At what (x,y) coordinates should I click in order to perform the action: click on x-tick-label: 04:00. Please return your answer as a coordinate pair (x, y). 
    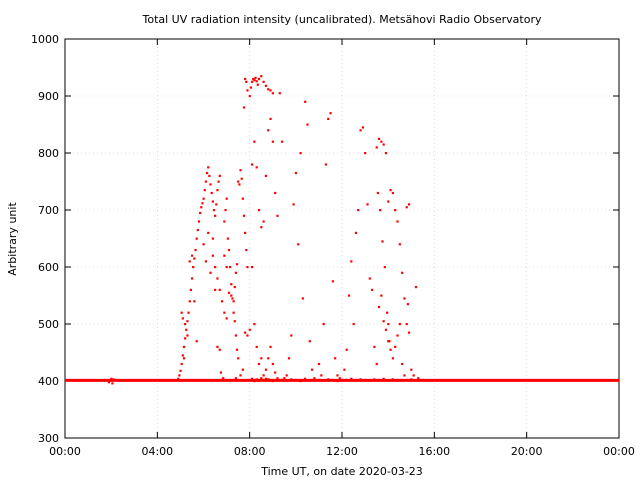
    Looking at the image, I should click on (157, 451).